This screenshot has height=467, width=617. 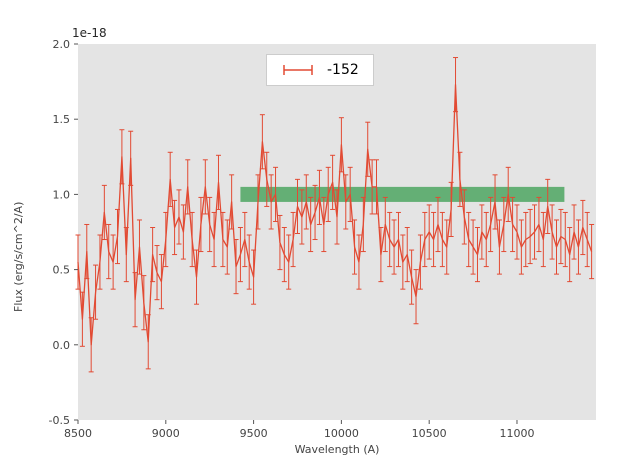 What do you see at coordinates (298, 70) in the screenshot?
I see `errorbar-legend-glyph` at bounding box center [298, 70].